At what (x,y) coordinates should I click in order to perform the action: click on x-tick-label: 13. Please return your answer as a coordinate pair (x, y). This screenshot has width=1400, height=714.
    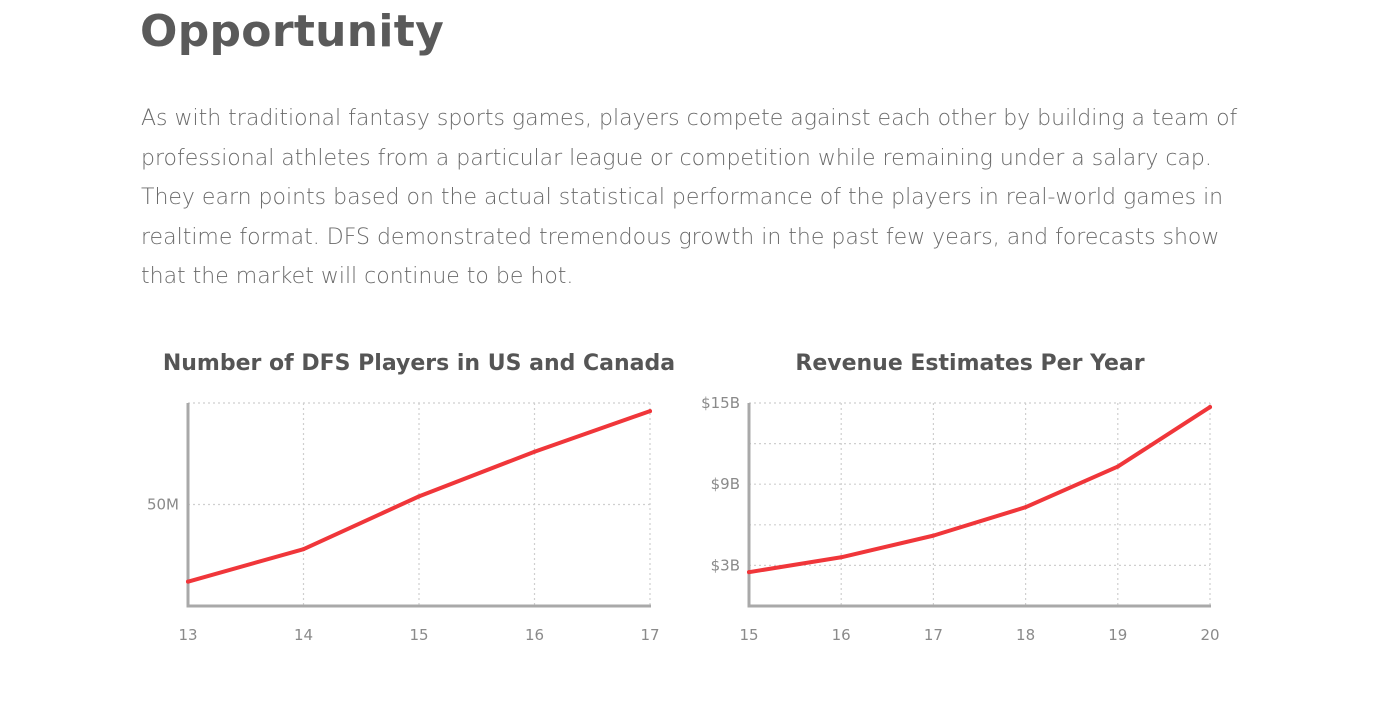
    Looking at the image, I should click on (187, 635).